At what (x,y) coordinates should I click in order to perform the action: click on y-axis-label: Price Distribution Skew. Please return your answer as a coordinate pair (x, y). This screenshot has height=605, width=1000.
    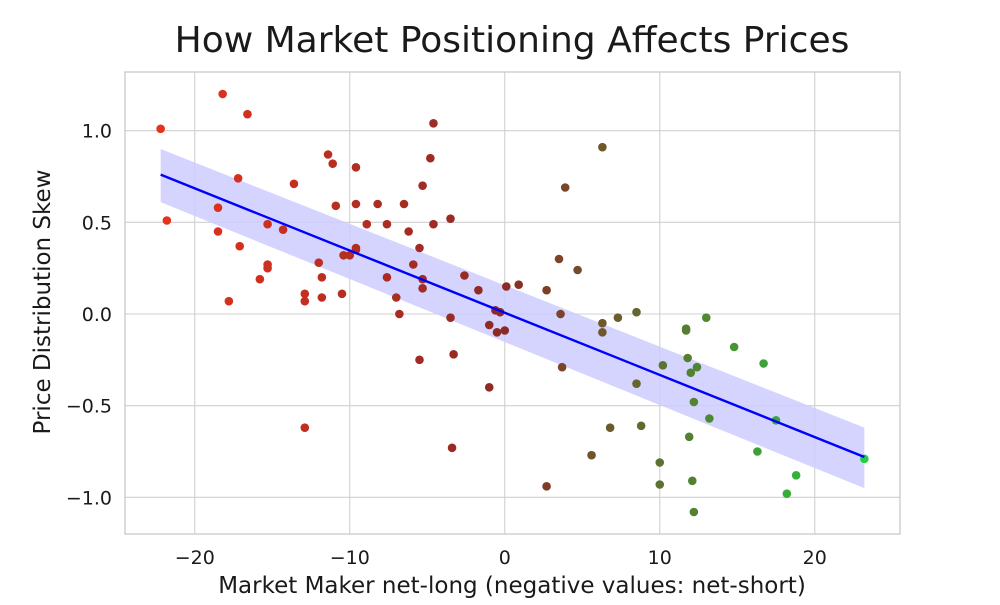
    Looking at the image, I should click on (43, 302).